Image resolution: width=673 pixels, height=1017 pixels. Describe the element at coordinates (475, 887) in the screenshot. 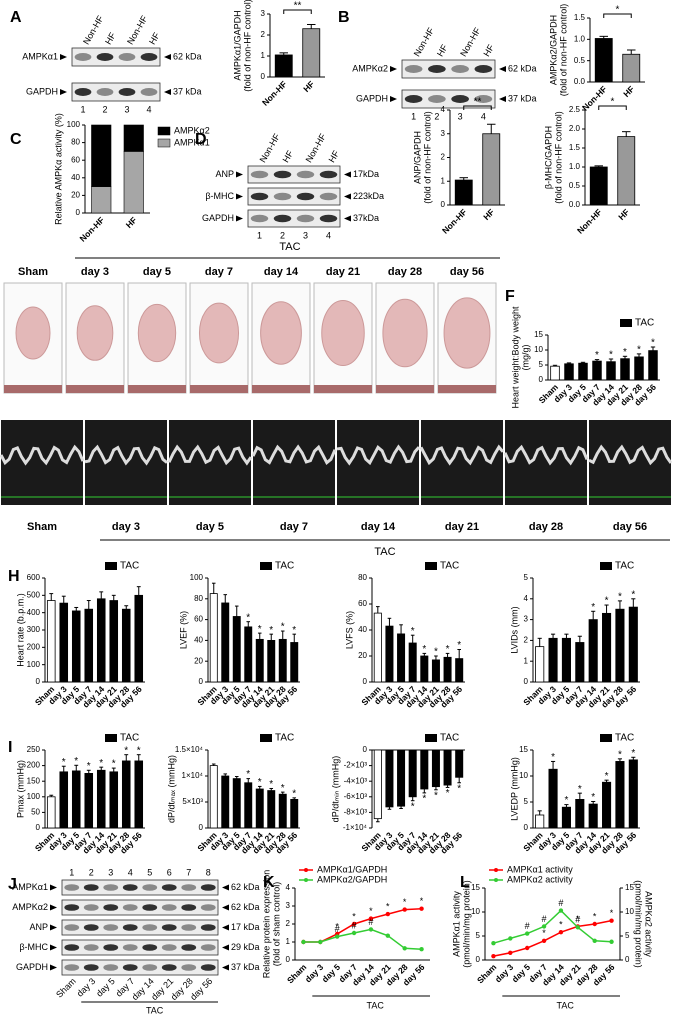

I see `y-tick-label: 15` at that location.